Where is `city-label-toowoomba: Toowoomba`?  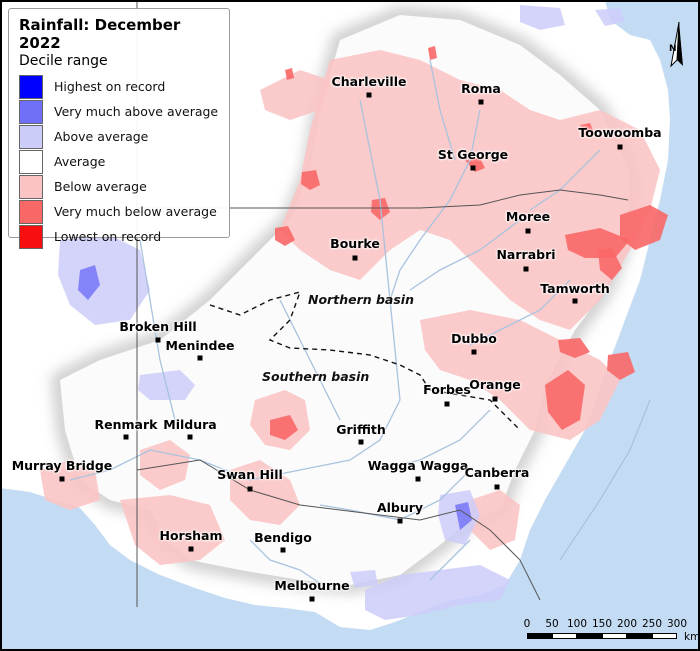 city-label-toowoomba: Toowoomba is located at coordinates (620, 132).